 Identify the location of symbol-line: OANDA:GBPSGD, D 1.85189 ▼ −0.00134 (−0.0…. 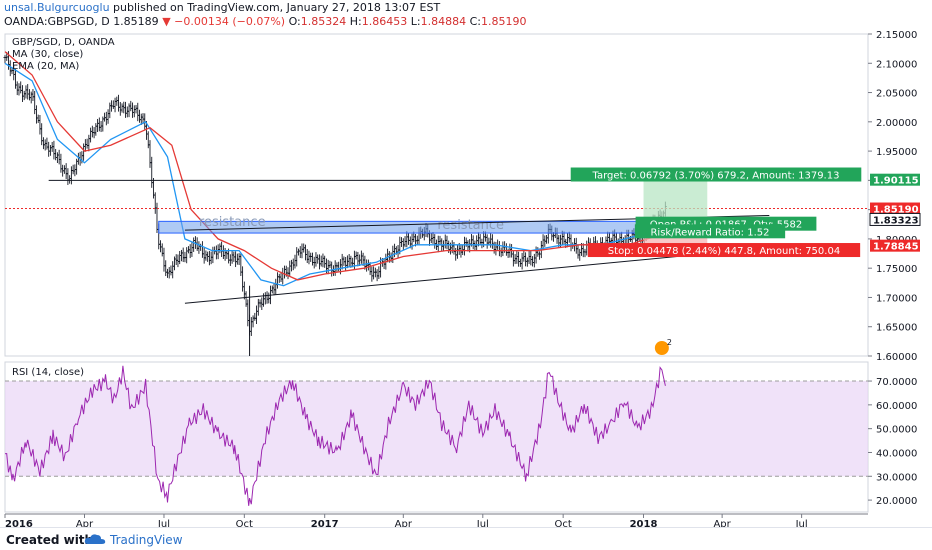
(265, 21).